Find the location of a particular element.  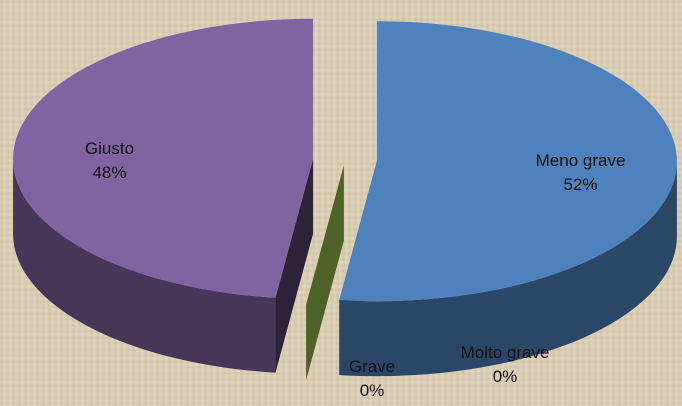

label-value: 52% is located at coordinates (581, 184).